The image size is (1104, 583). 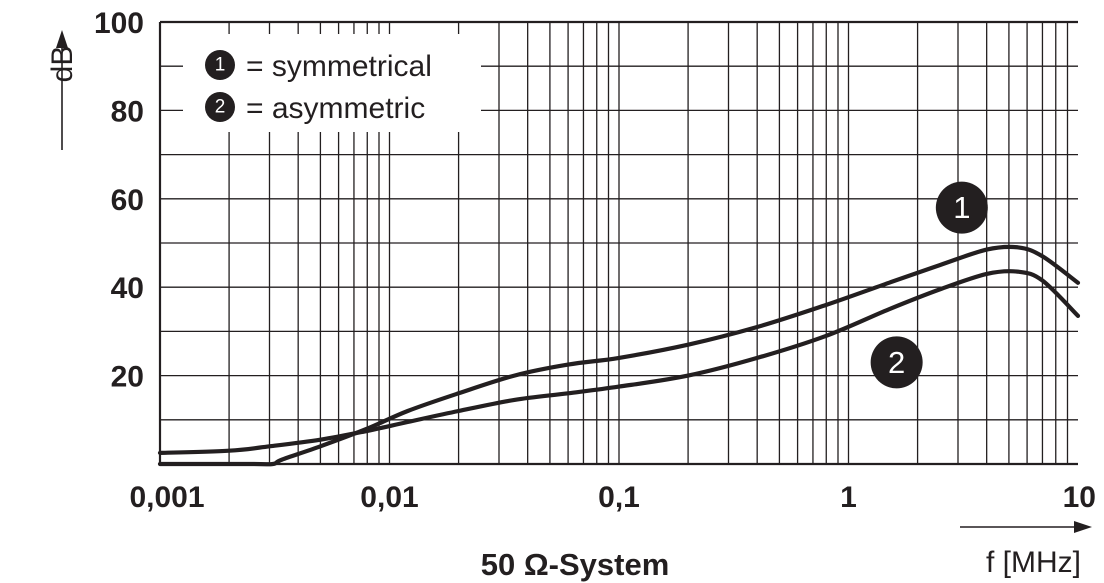 I want to click on legend-background, so click(x=332, y=83).